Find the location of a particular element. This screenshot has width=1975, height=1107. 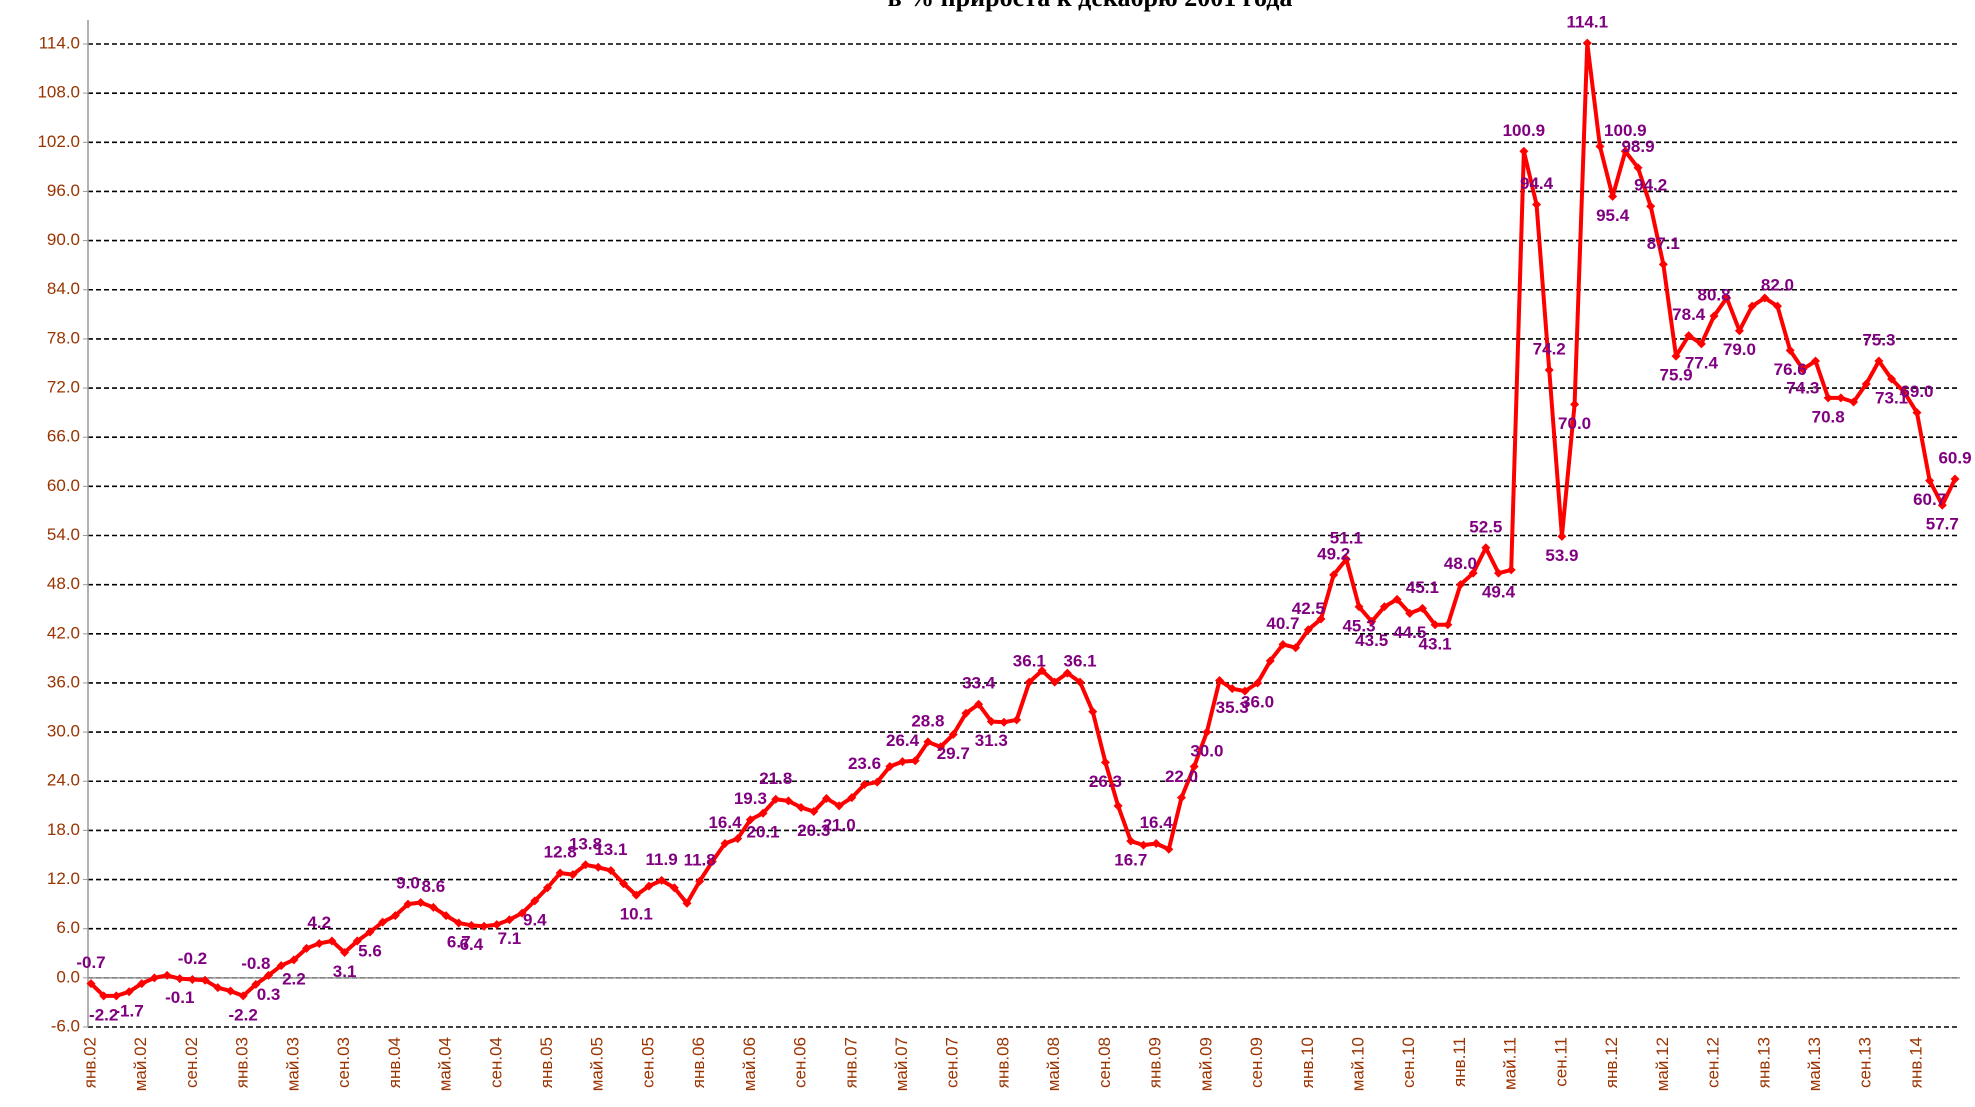

data-label: -0.2 is located at coordinates (192, 958).